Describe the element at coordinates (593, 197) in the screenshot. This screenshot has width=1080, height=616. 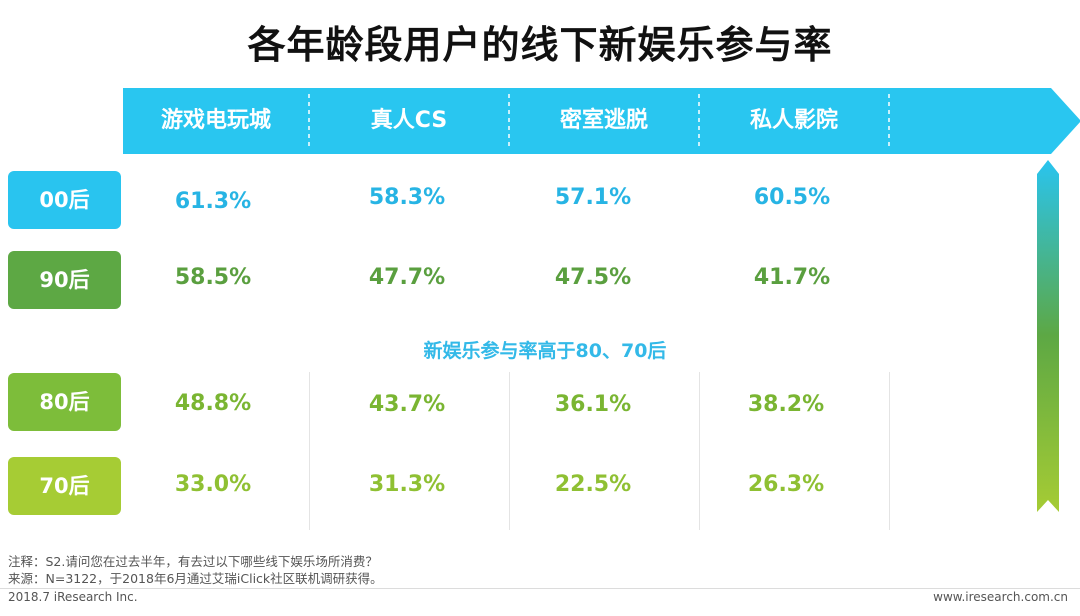
I see `cell-00s-escape-room: 57.1%` at that location.